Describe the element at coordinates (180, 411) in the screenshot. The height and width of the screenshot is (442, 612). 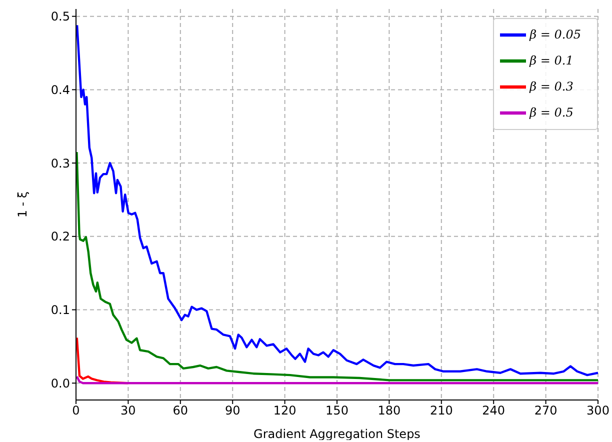
I see `x-tick-label: 60` at that location.